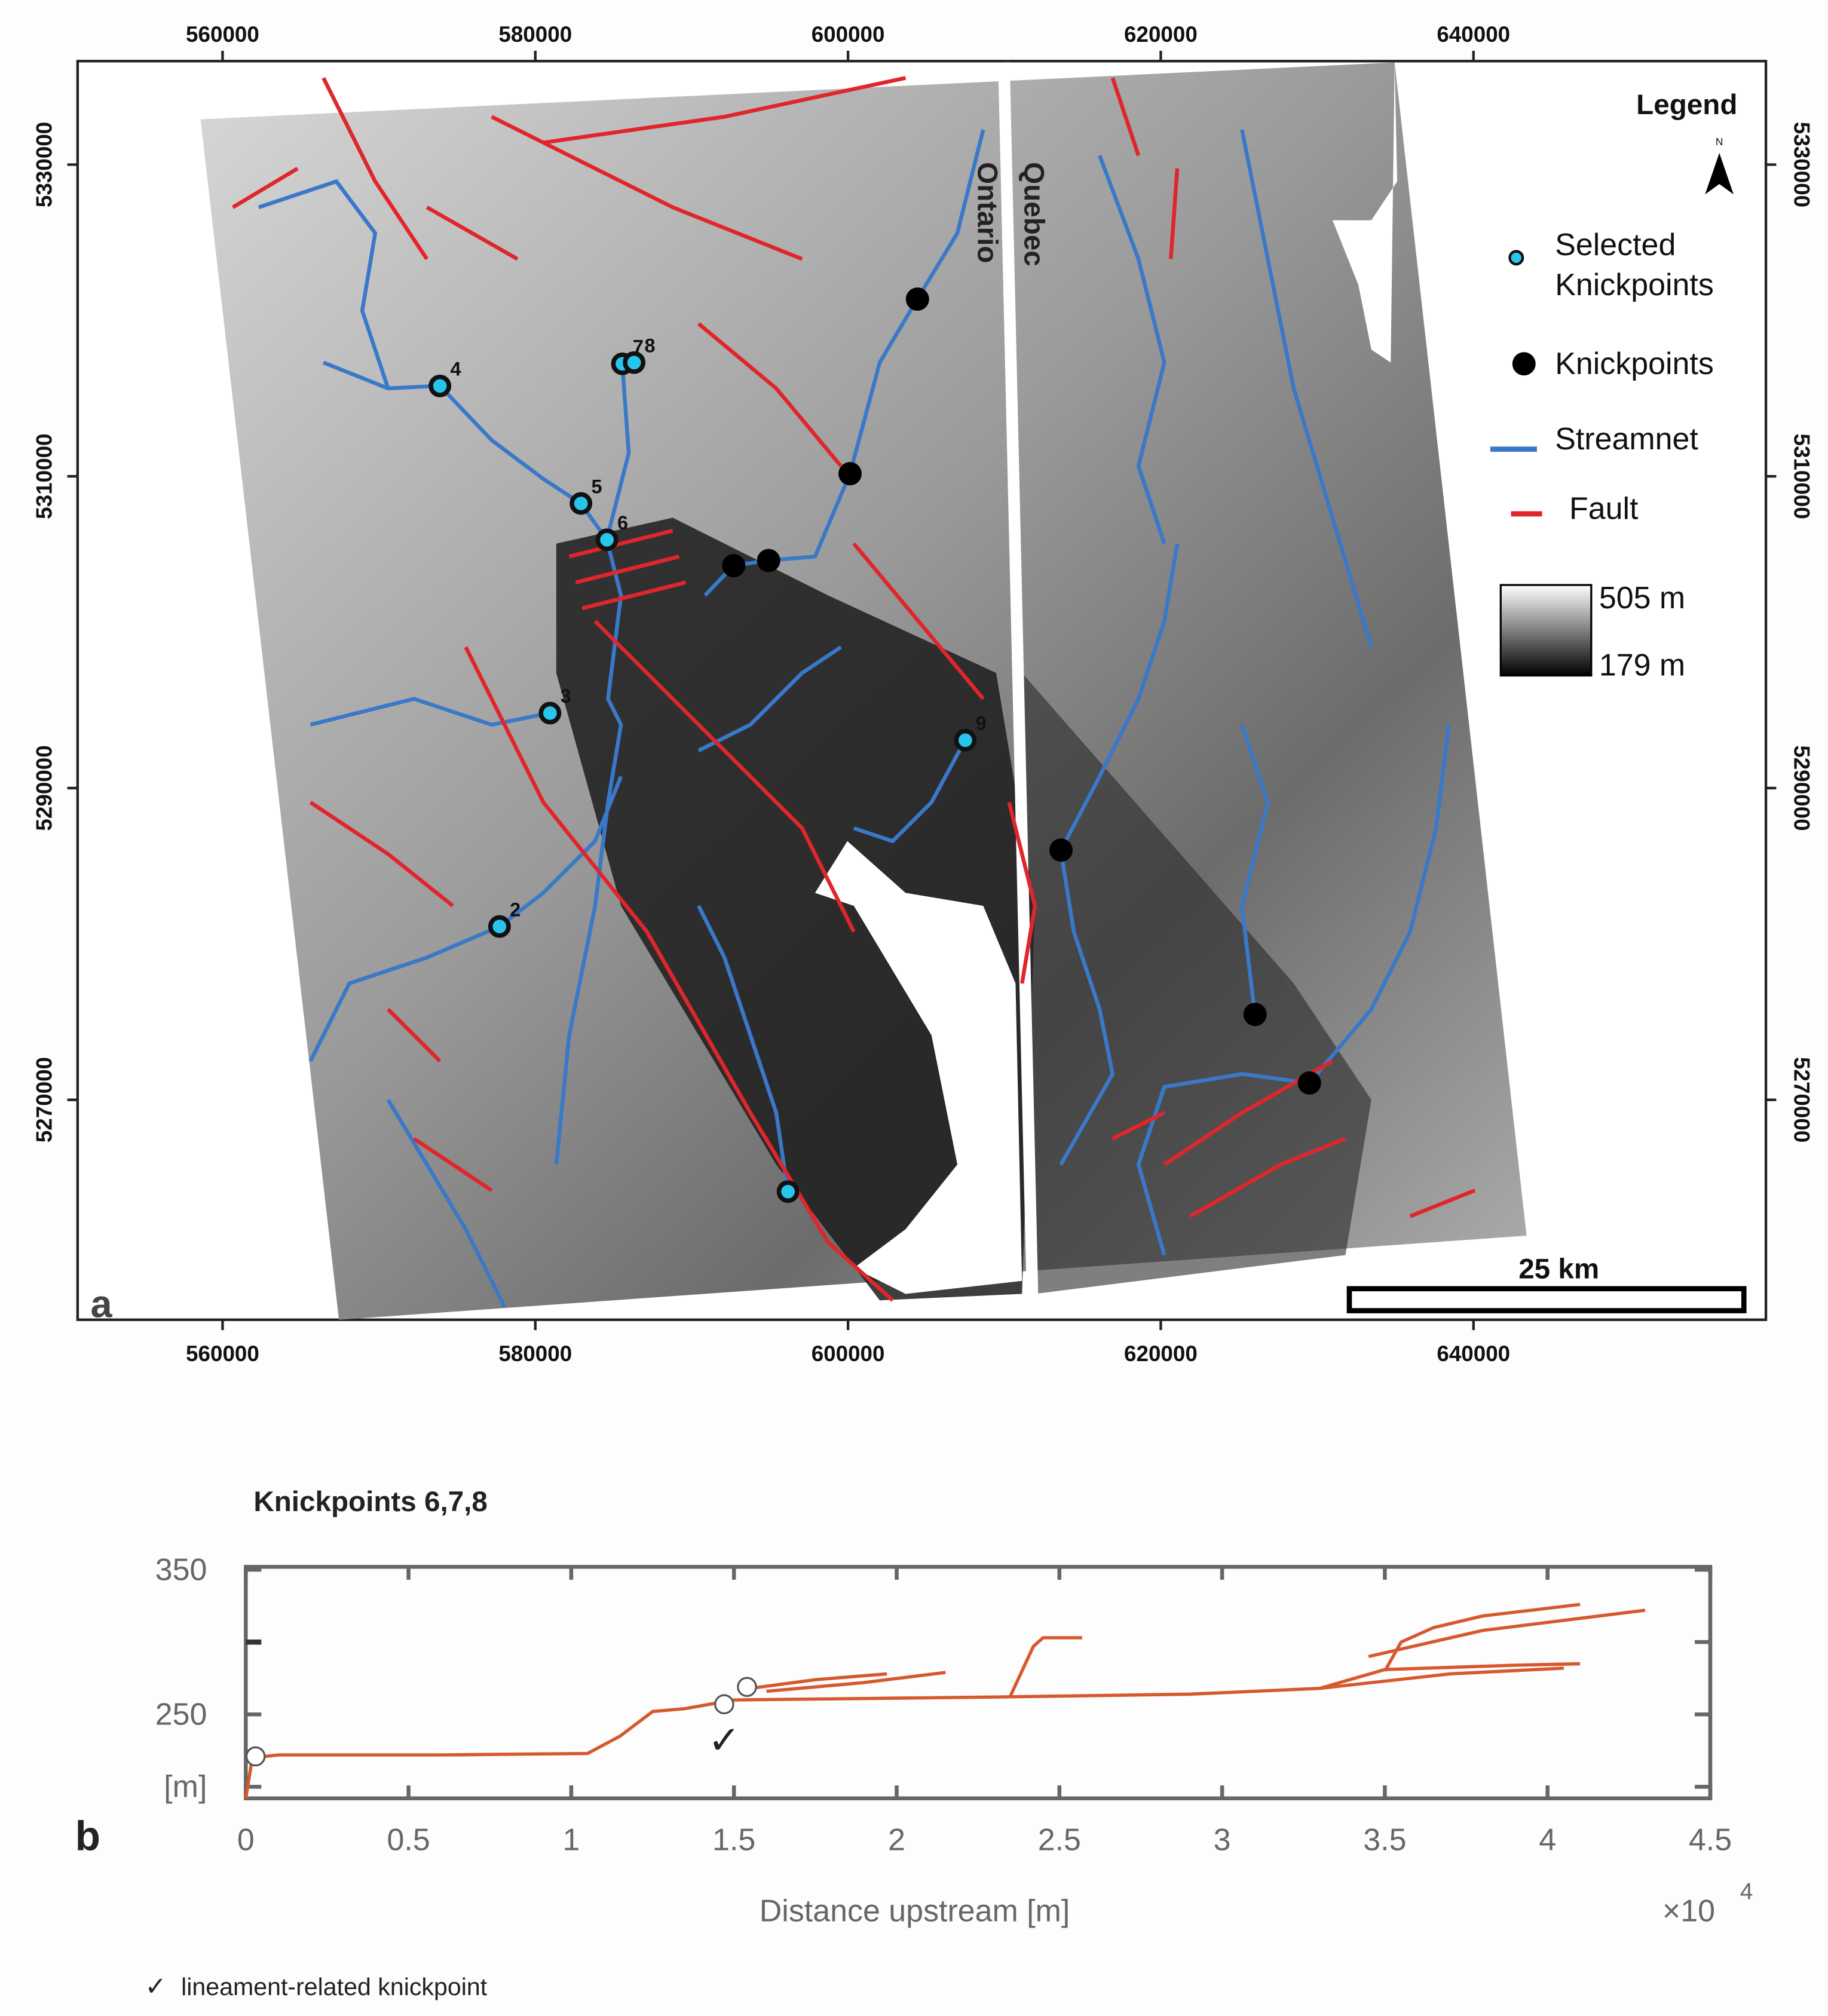 The height and width of the screenshot is (2016, 1828). Describe the element at coordinates (915, 1911) in the screenshot. I see `x-axis-label: Distance upstream [m]` at that location.